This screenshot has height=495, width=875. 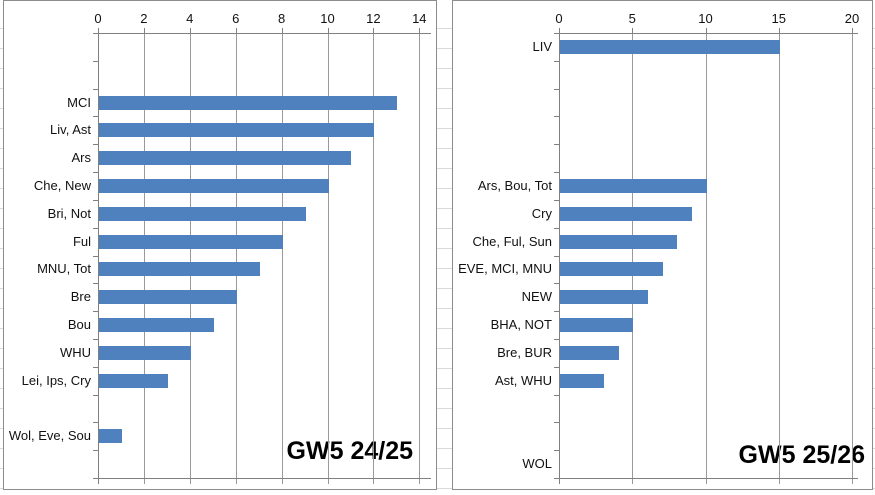 I want to click on category-label: Bri, Not, so click(x=69, y=213).